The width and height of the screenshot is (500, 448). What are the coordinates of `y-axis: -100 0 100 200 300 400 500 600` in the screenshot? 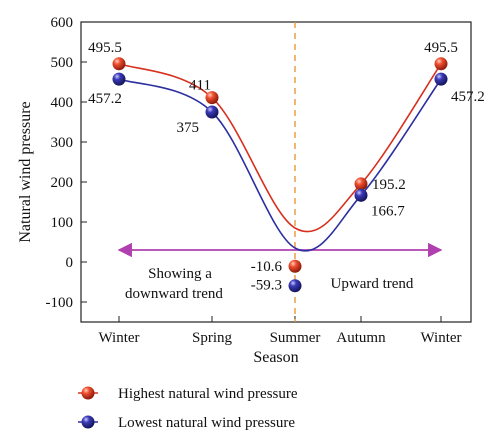 It's located at (66, 163).